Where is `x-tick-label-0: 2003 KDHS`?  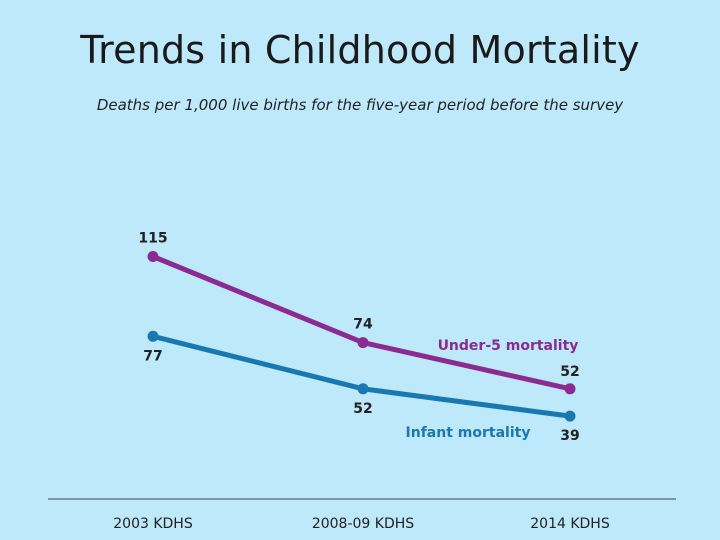 x-tick-label-0: 2003 KDHS is located at coordinates (153, 524).